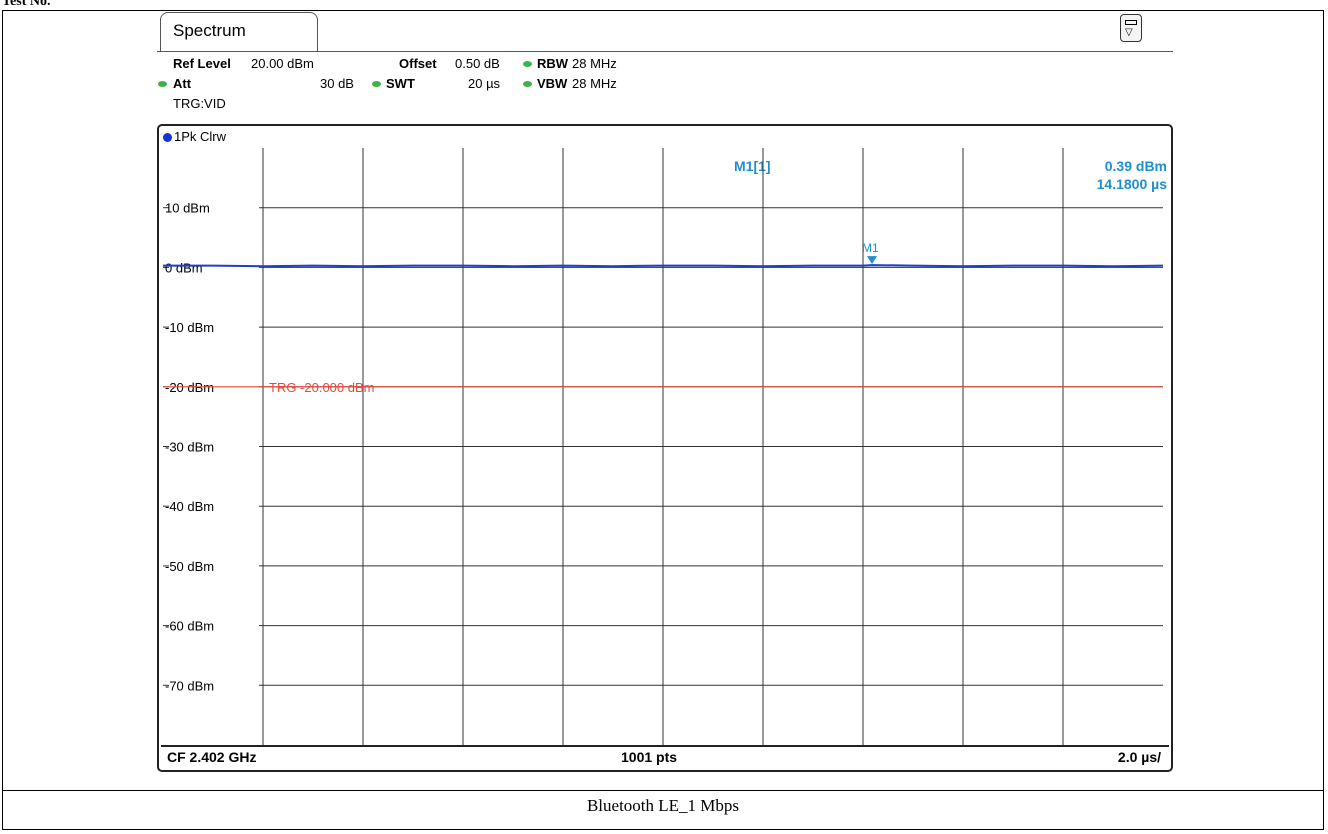 The height and width of the screenshot is (834, 1328). Describe the element at coordinates (477, 63) in the screenshot. I see `offset-value: 0.50 dB` at that location.